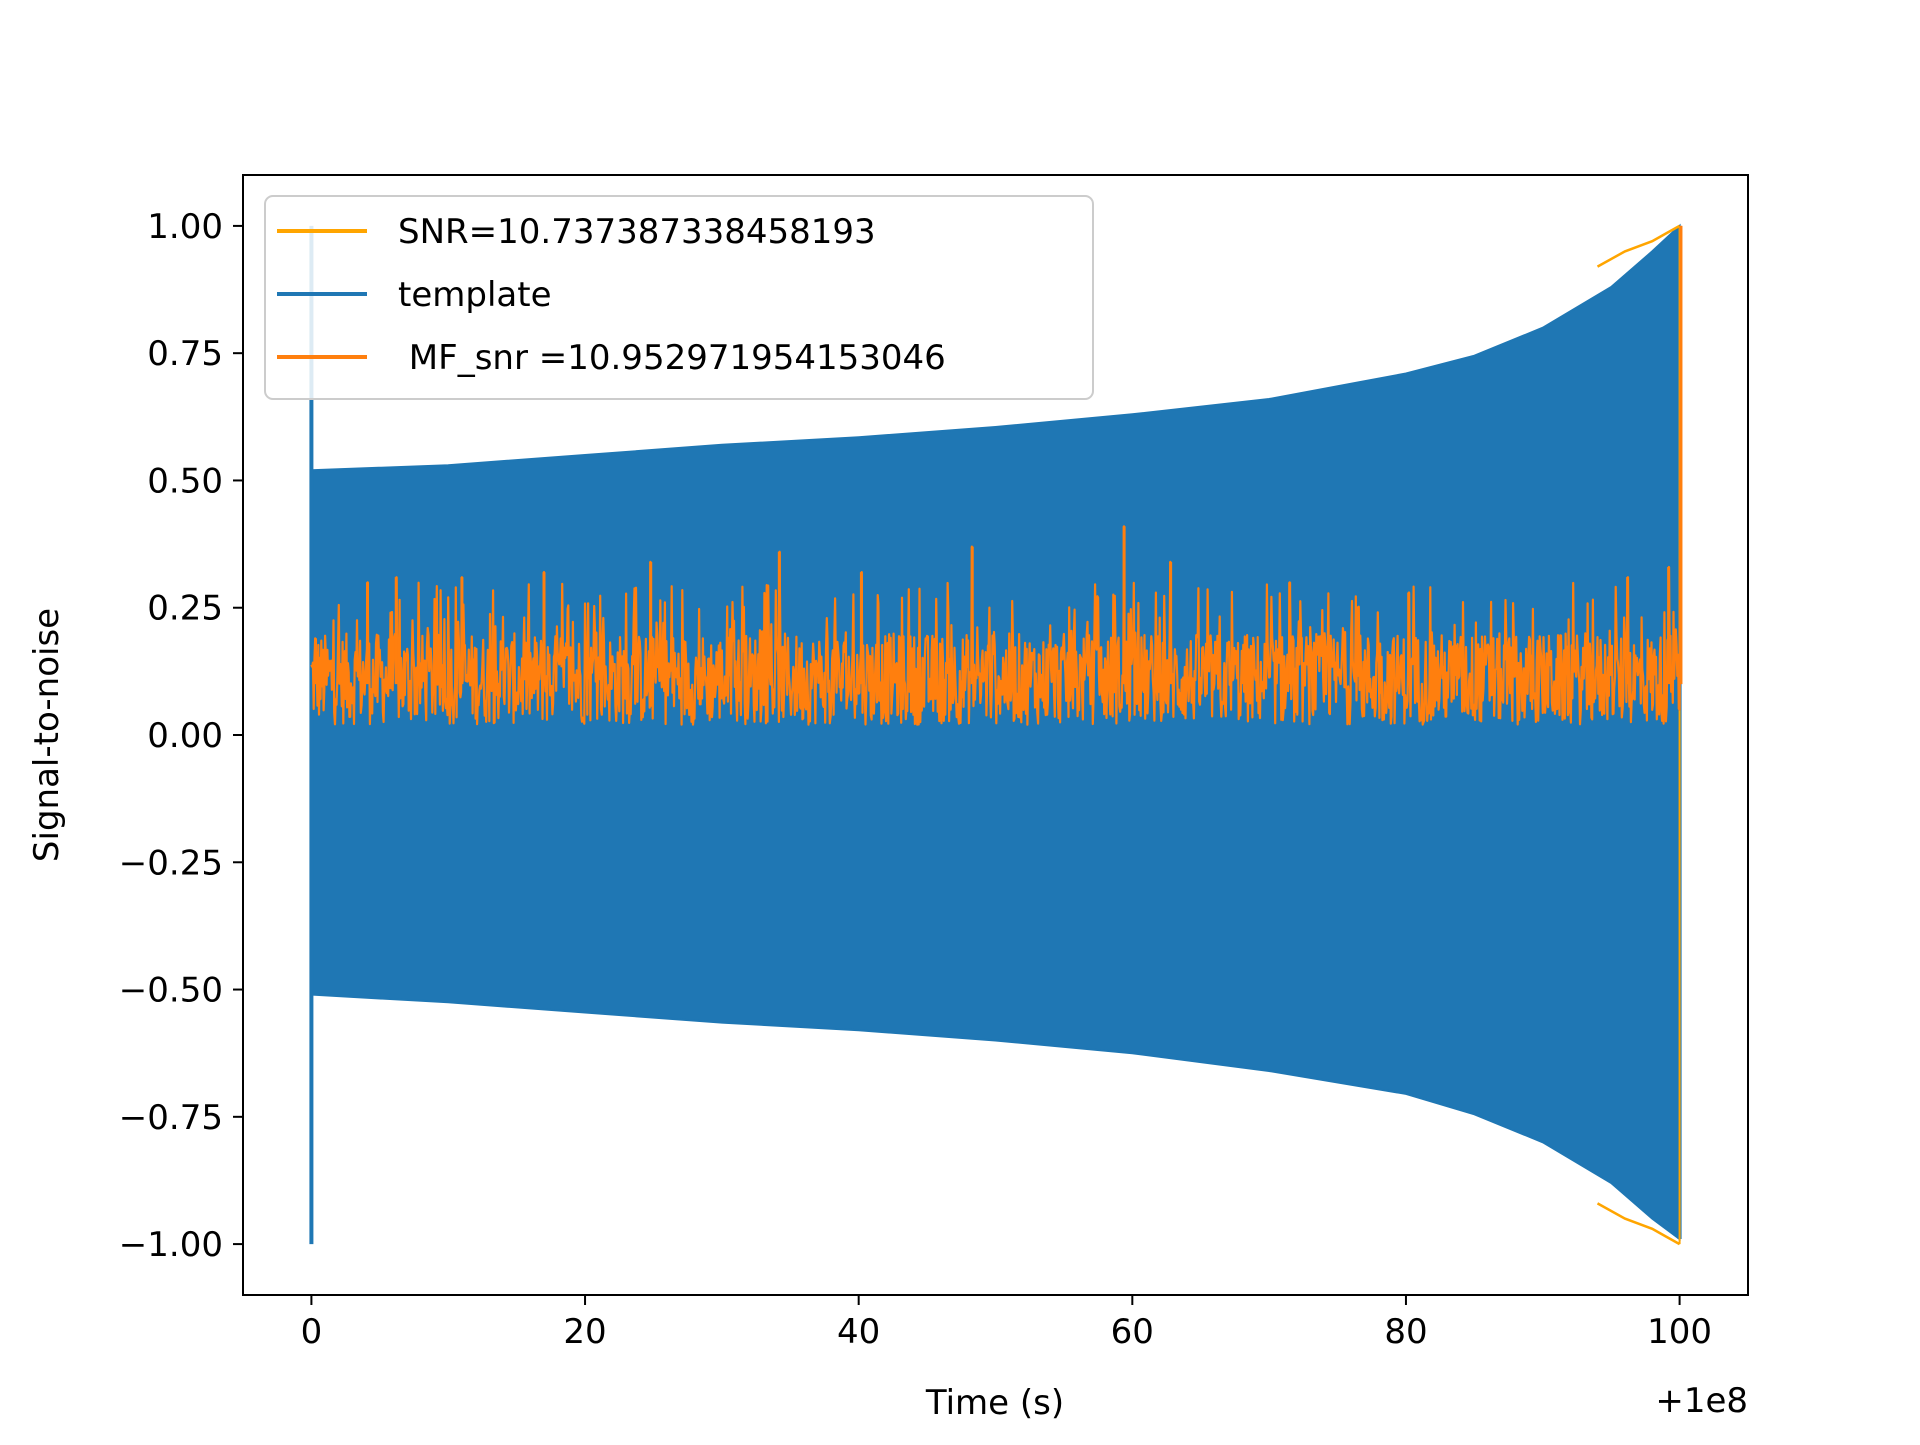 This screenshot has height=1445, width=1920. I want to click on x-tick-label: 60, so click(1132, 1332).